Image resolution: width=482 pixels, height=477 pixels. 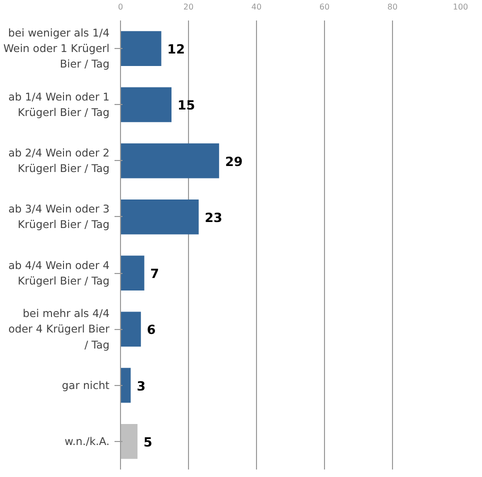 I want to click on y-tick-label: w.n./k.A., so click(x=87, y=441).